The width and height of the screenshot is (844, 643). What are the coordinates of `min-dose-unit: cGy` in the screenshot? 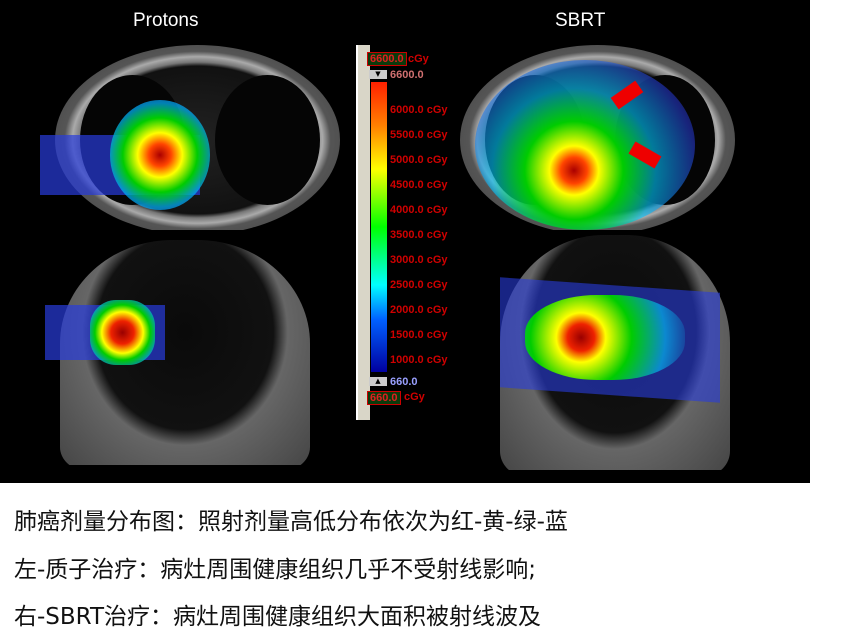 It's located at (414, 397).